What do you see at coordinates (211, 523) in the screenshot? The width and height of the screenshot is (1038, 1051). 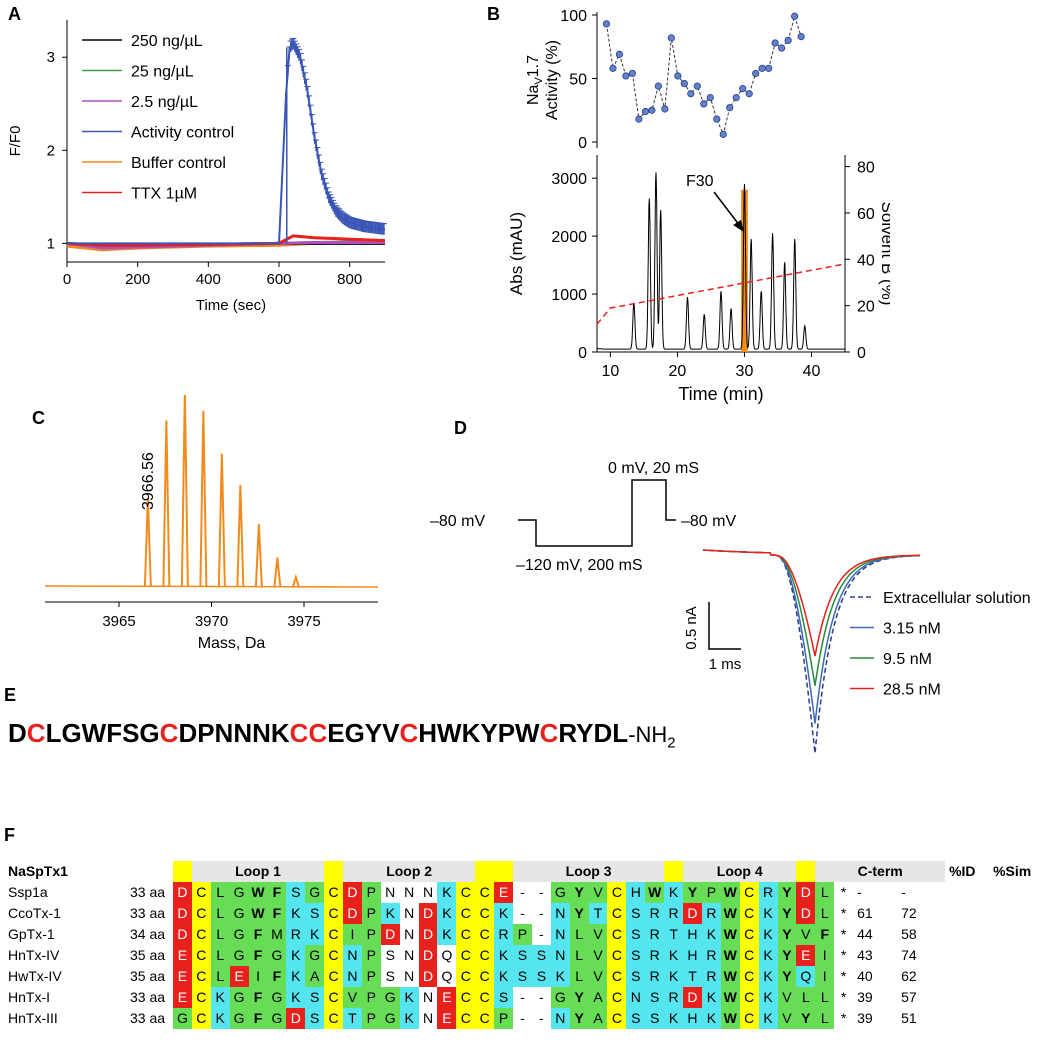 I see `panel-c-chart: 3965 3970 3975 Mass, Da 3966.56` at bounding box center [211, 523].